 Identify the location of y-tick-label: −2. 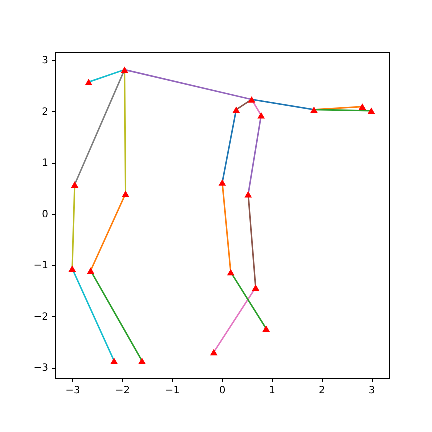
(41, 317).